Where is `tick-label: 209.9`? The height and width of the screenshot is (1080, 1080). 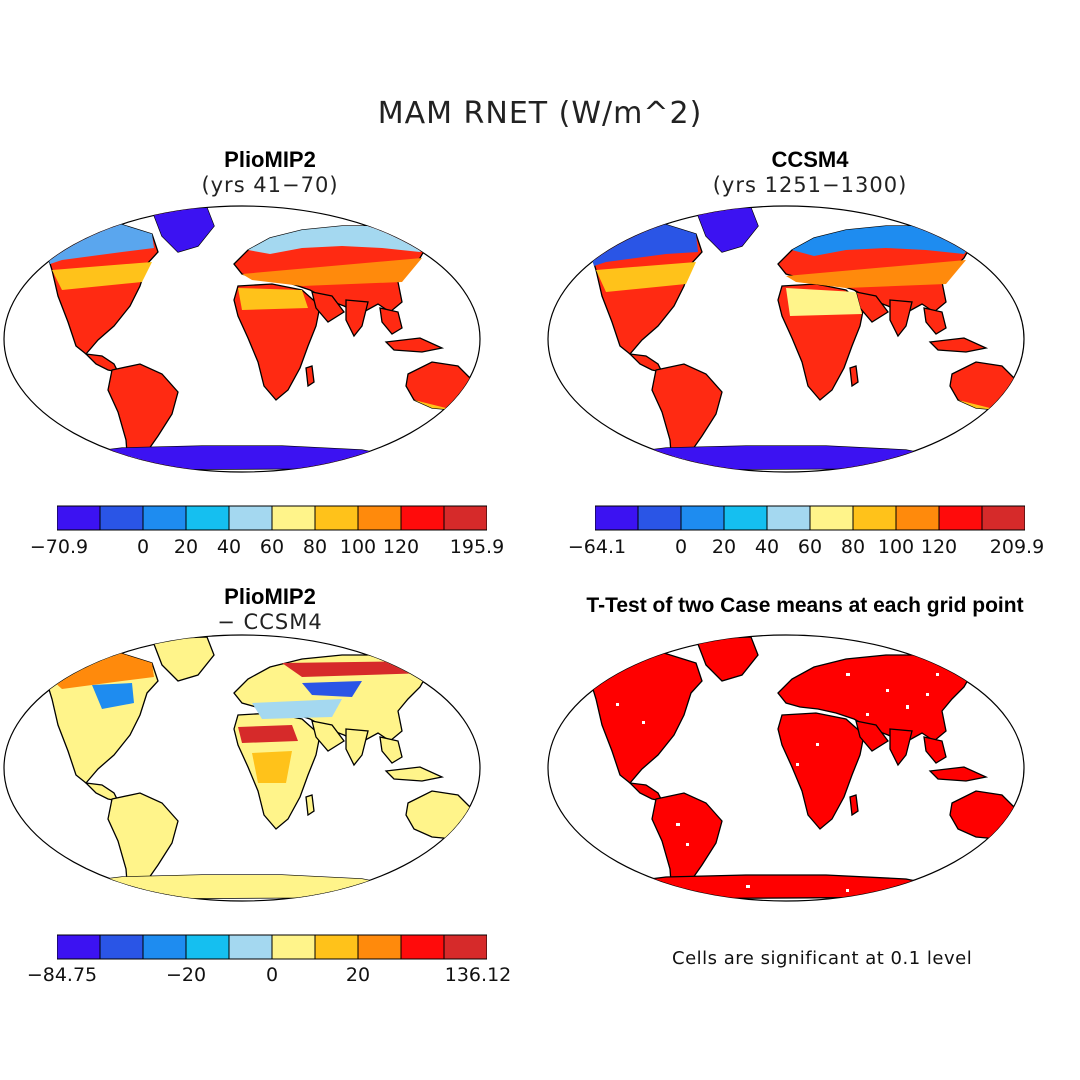
tick-label: 209.9 is located at coordinates (1017, 547).